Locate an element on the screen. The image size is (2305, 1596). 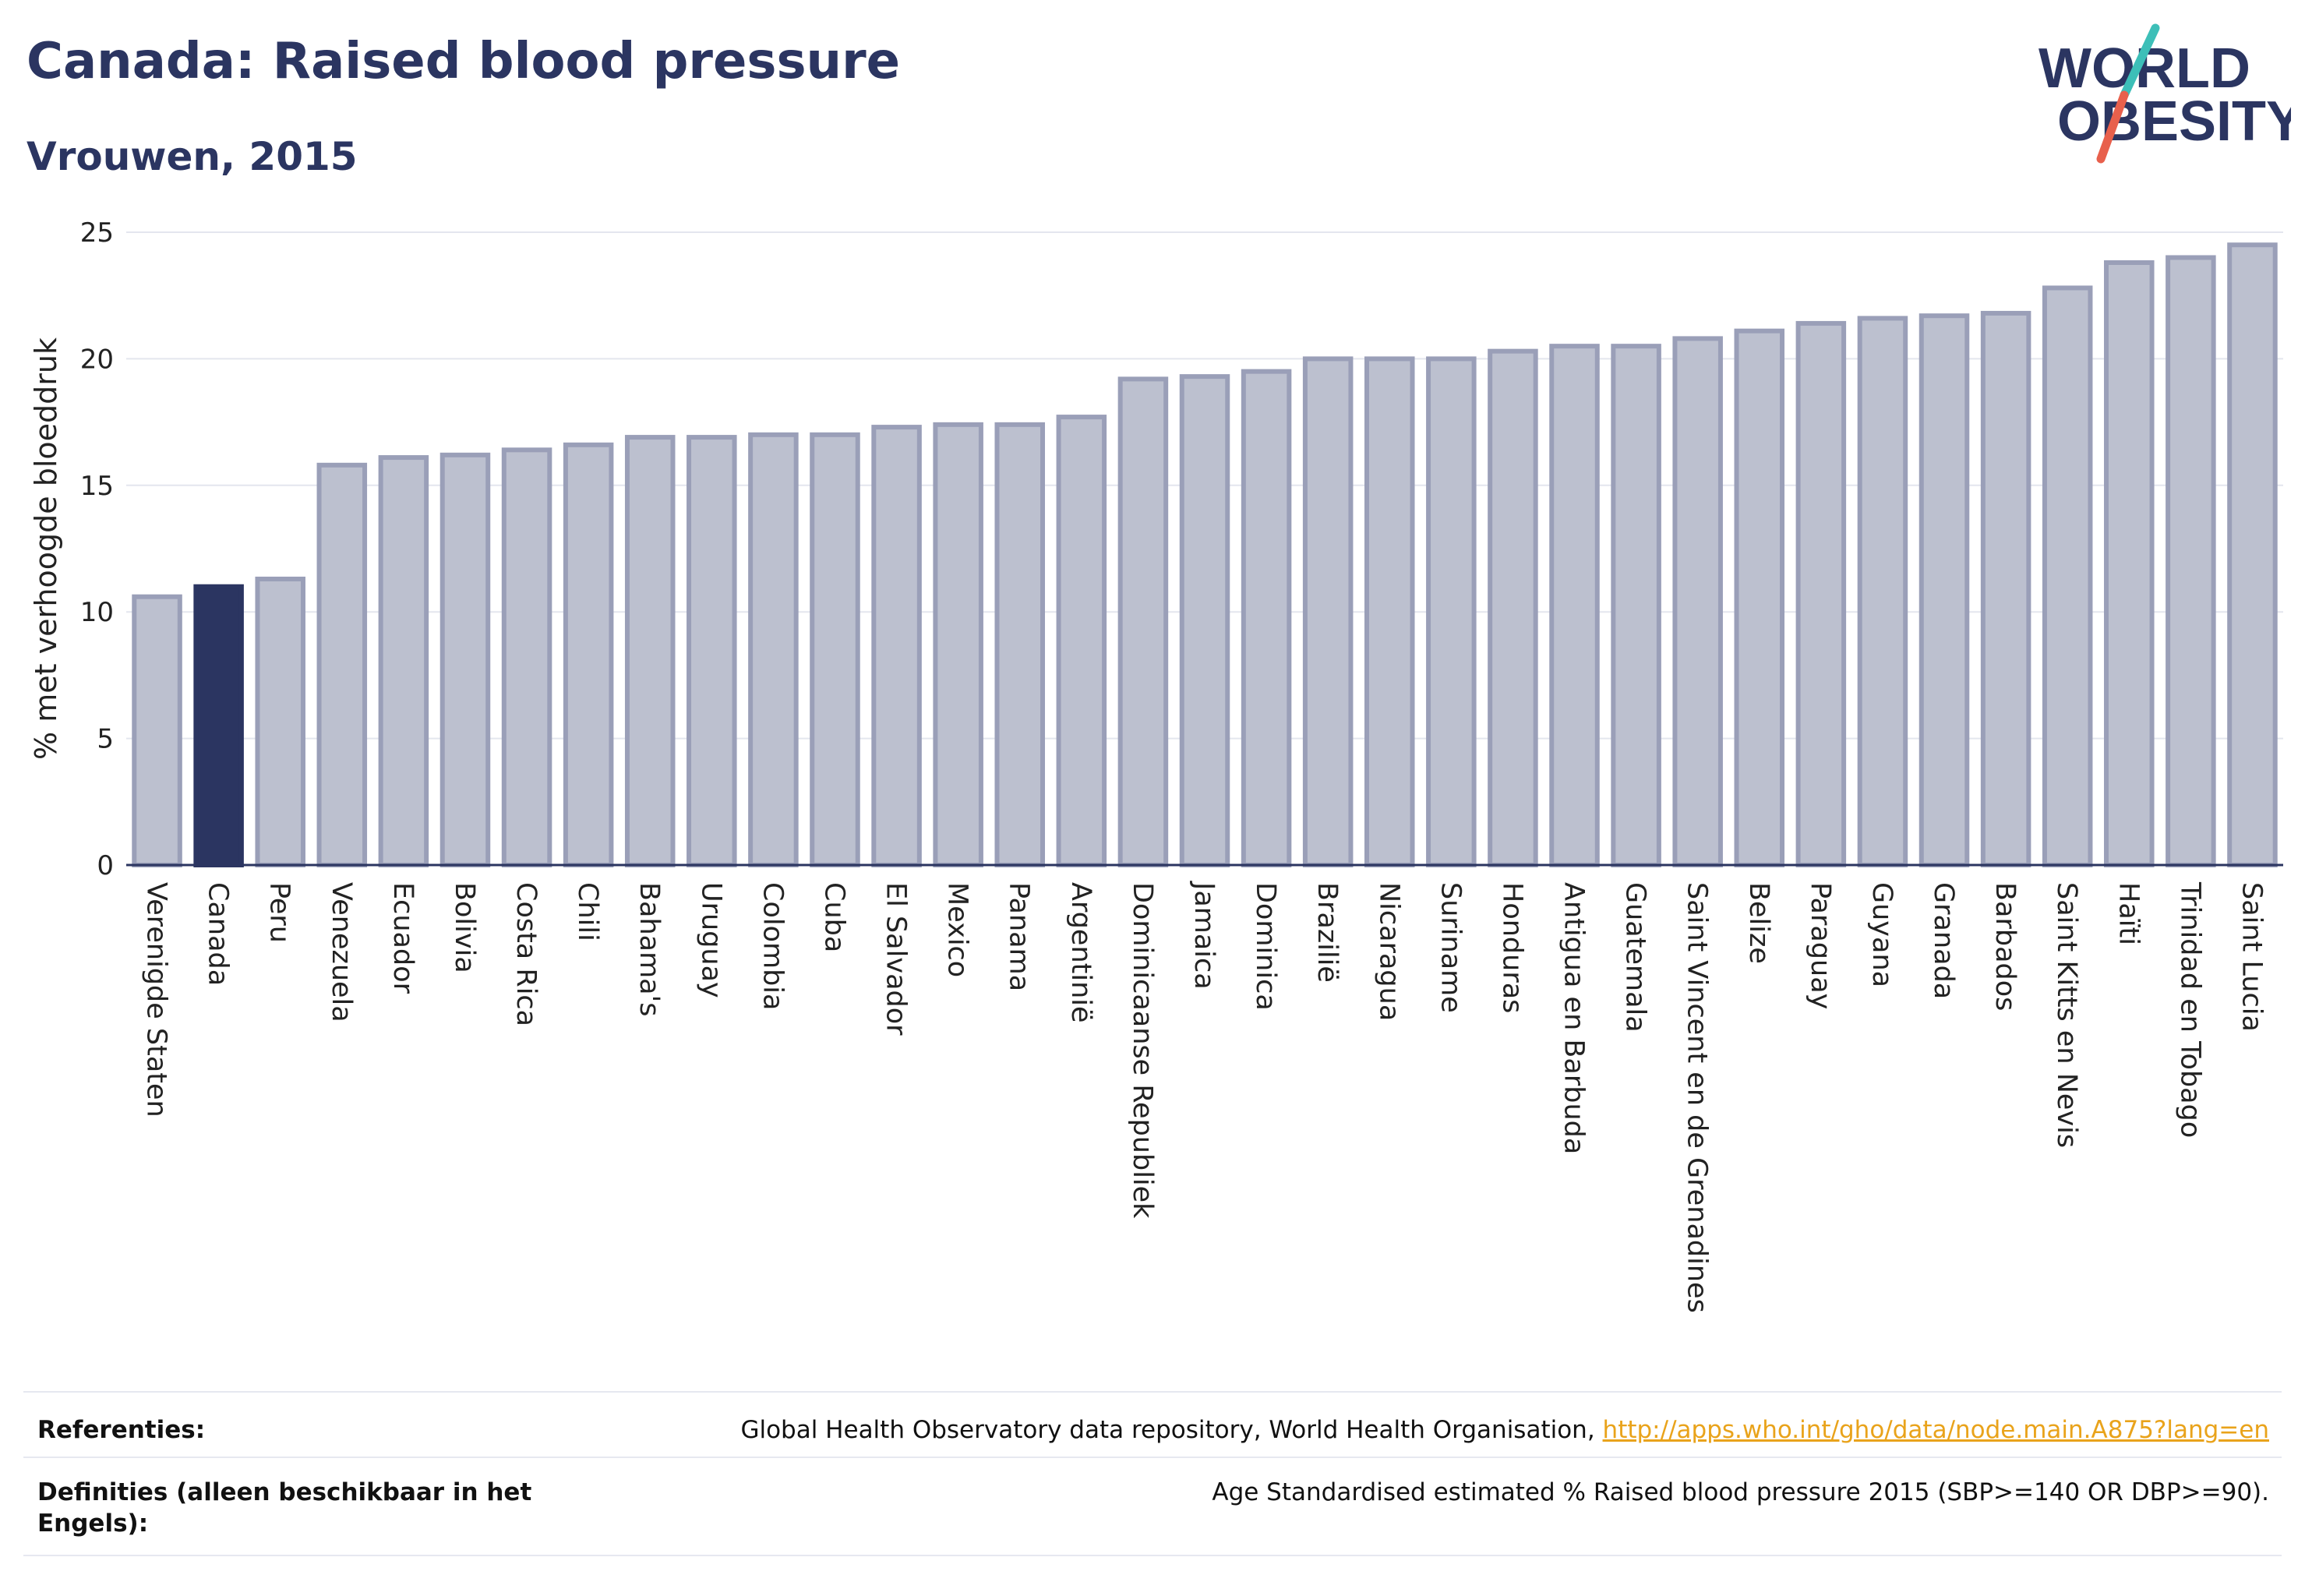
x-tick-label: Guatemala is located at coordinates (1635, 957).